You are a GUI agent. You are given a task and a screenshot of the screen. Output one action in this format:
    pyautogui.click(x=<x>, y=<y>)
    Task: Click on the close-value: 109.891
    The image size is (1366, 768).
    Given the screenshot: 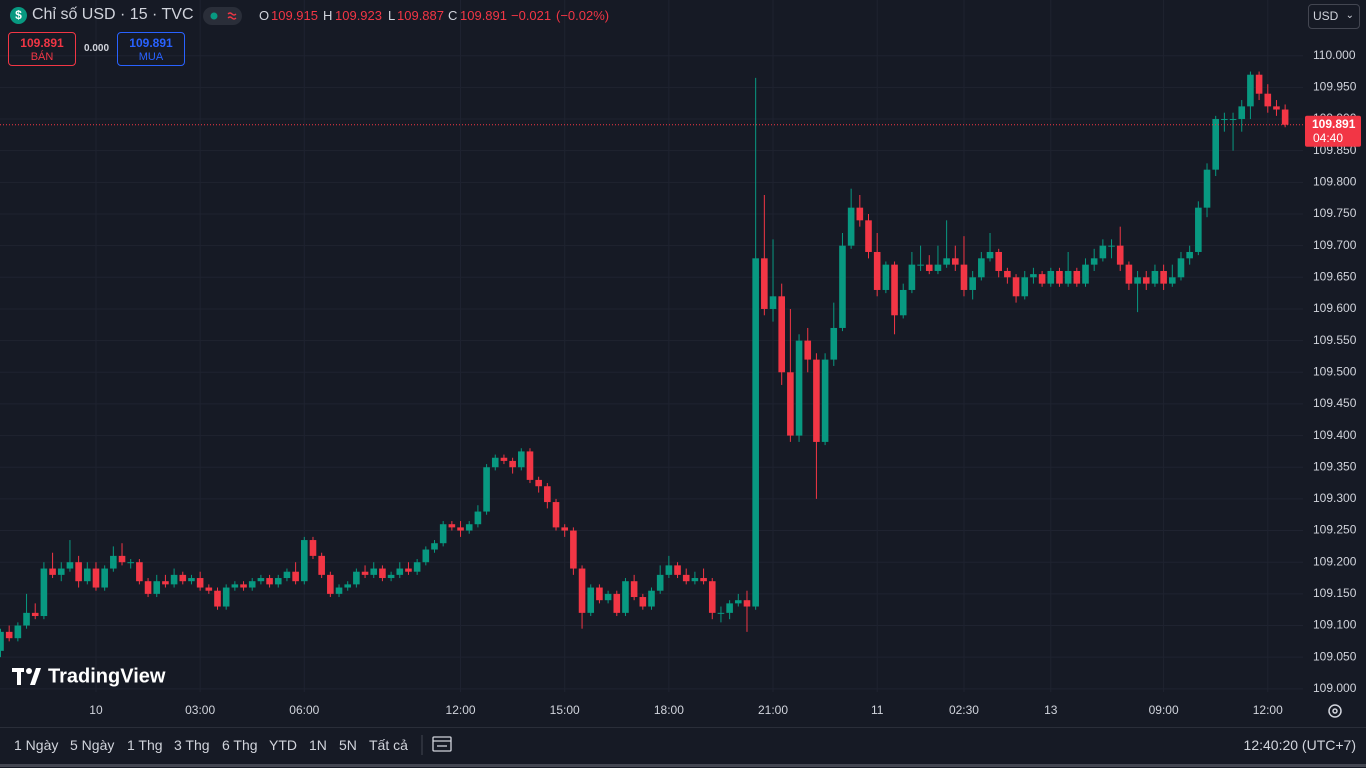 What is the action you would take?
    pyautogui.click(x=483, y=15)
    